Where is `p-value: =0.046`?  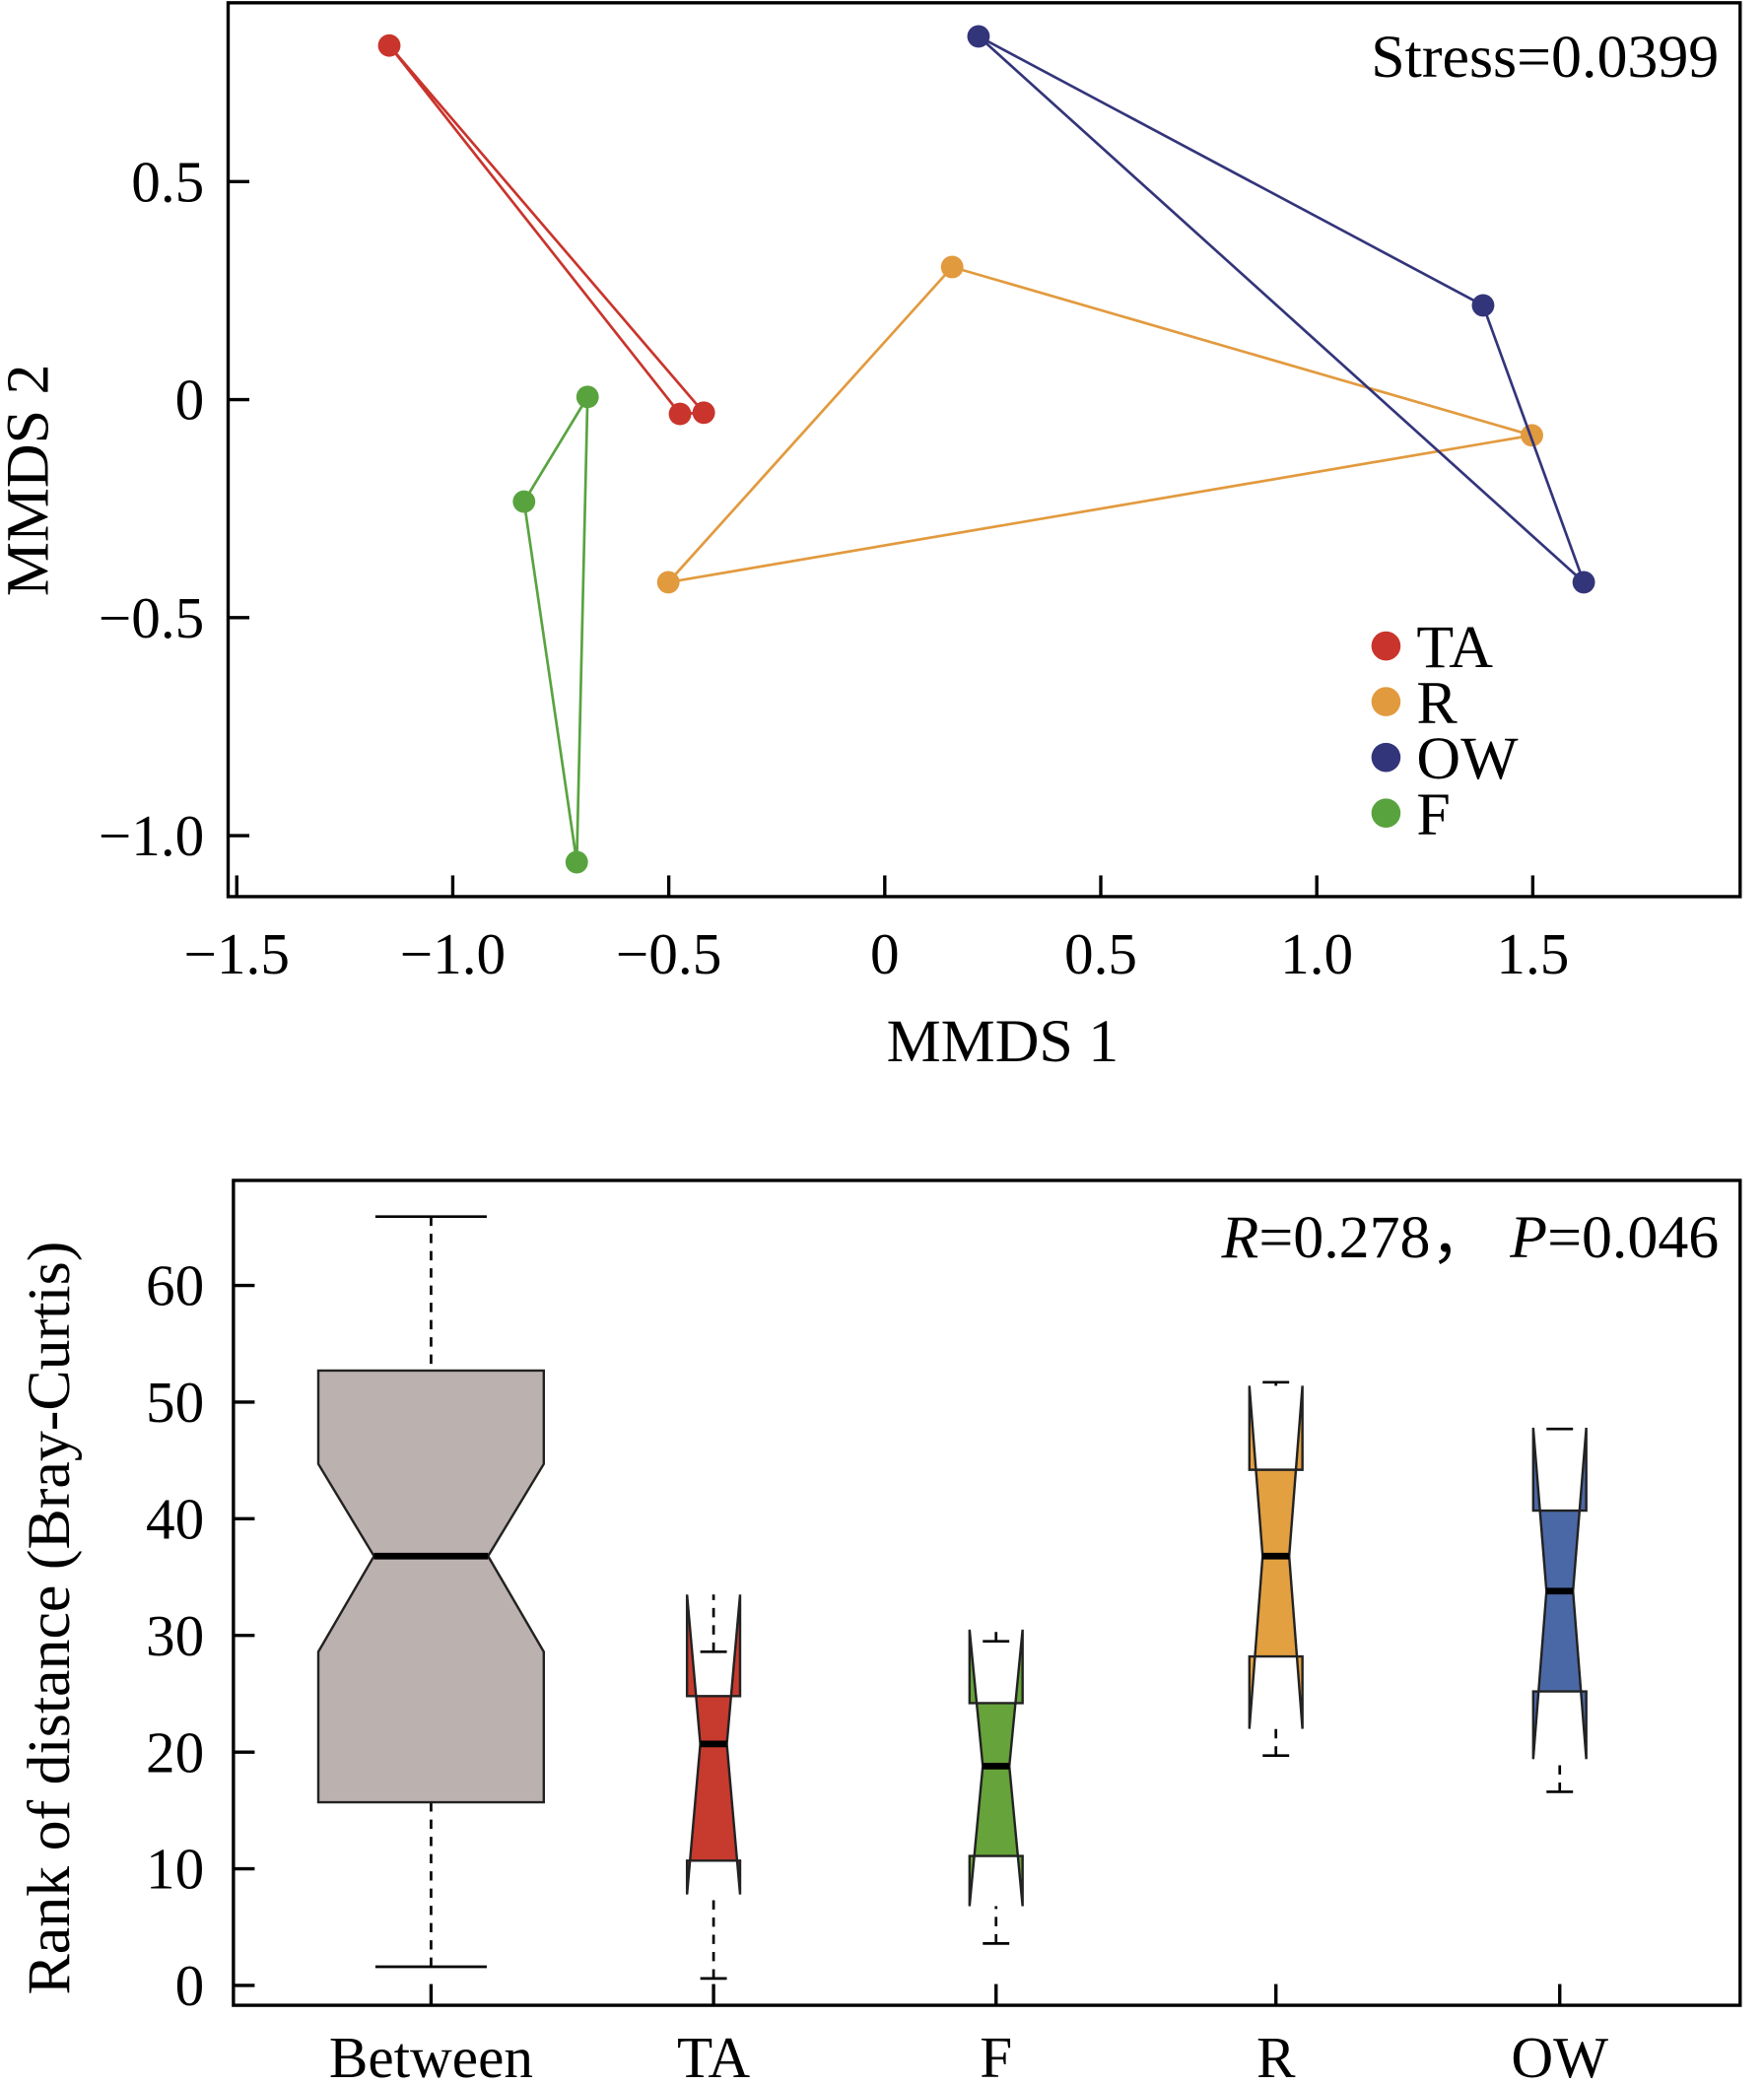 p-value: =0.046 is located at coordinates (1633, 1237).